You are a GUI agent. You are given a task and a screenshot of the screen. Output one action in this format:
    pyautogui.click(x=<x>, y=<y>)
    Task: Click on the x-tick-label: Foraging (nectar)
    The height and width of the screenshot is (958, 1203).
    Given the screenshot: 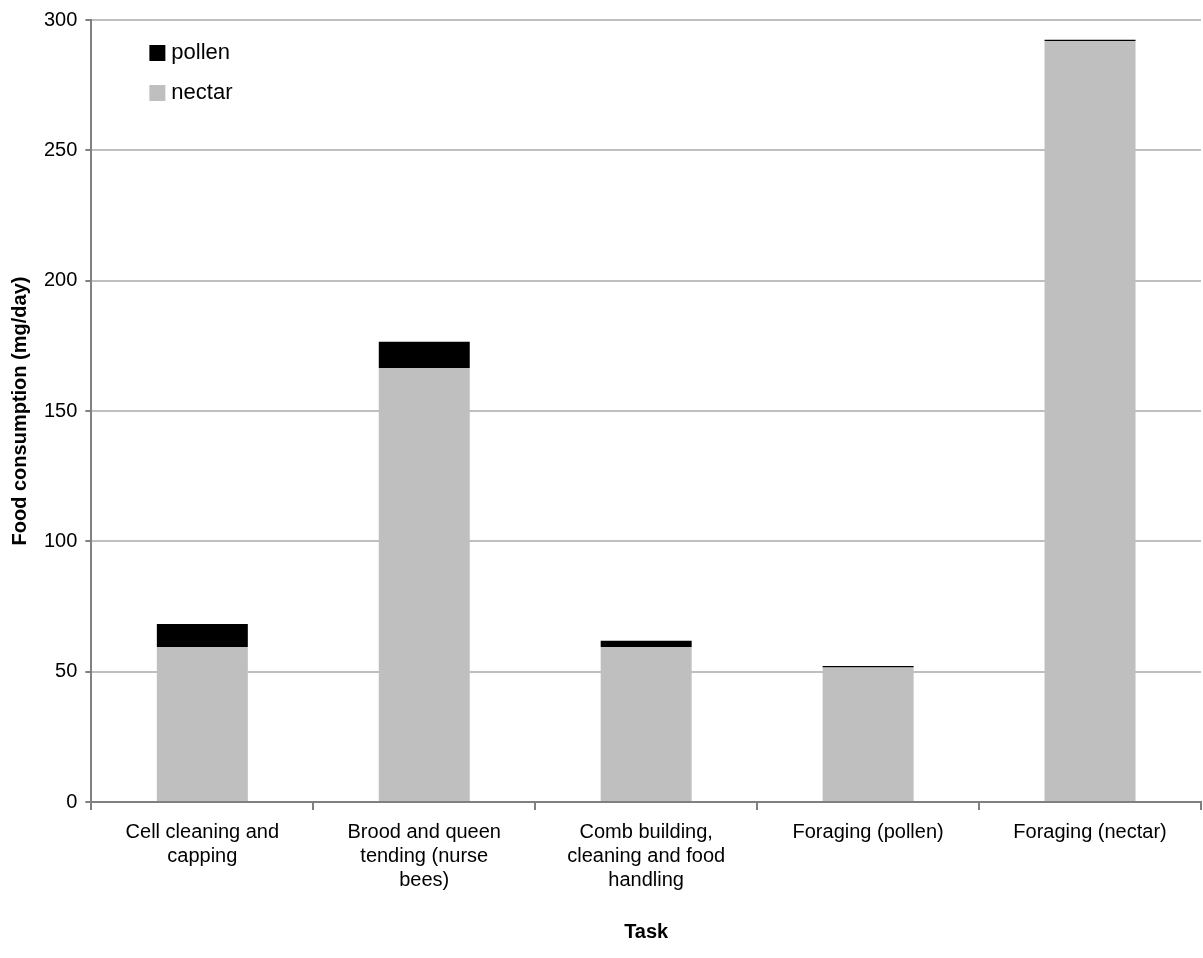 What is the action you would take?
    pyautogui.click(x=1090, y=830)
    